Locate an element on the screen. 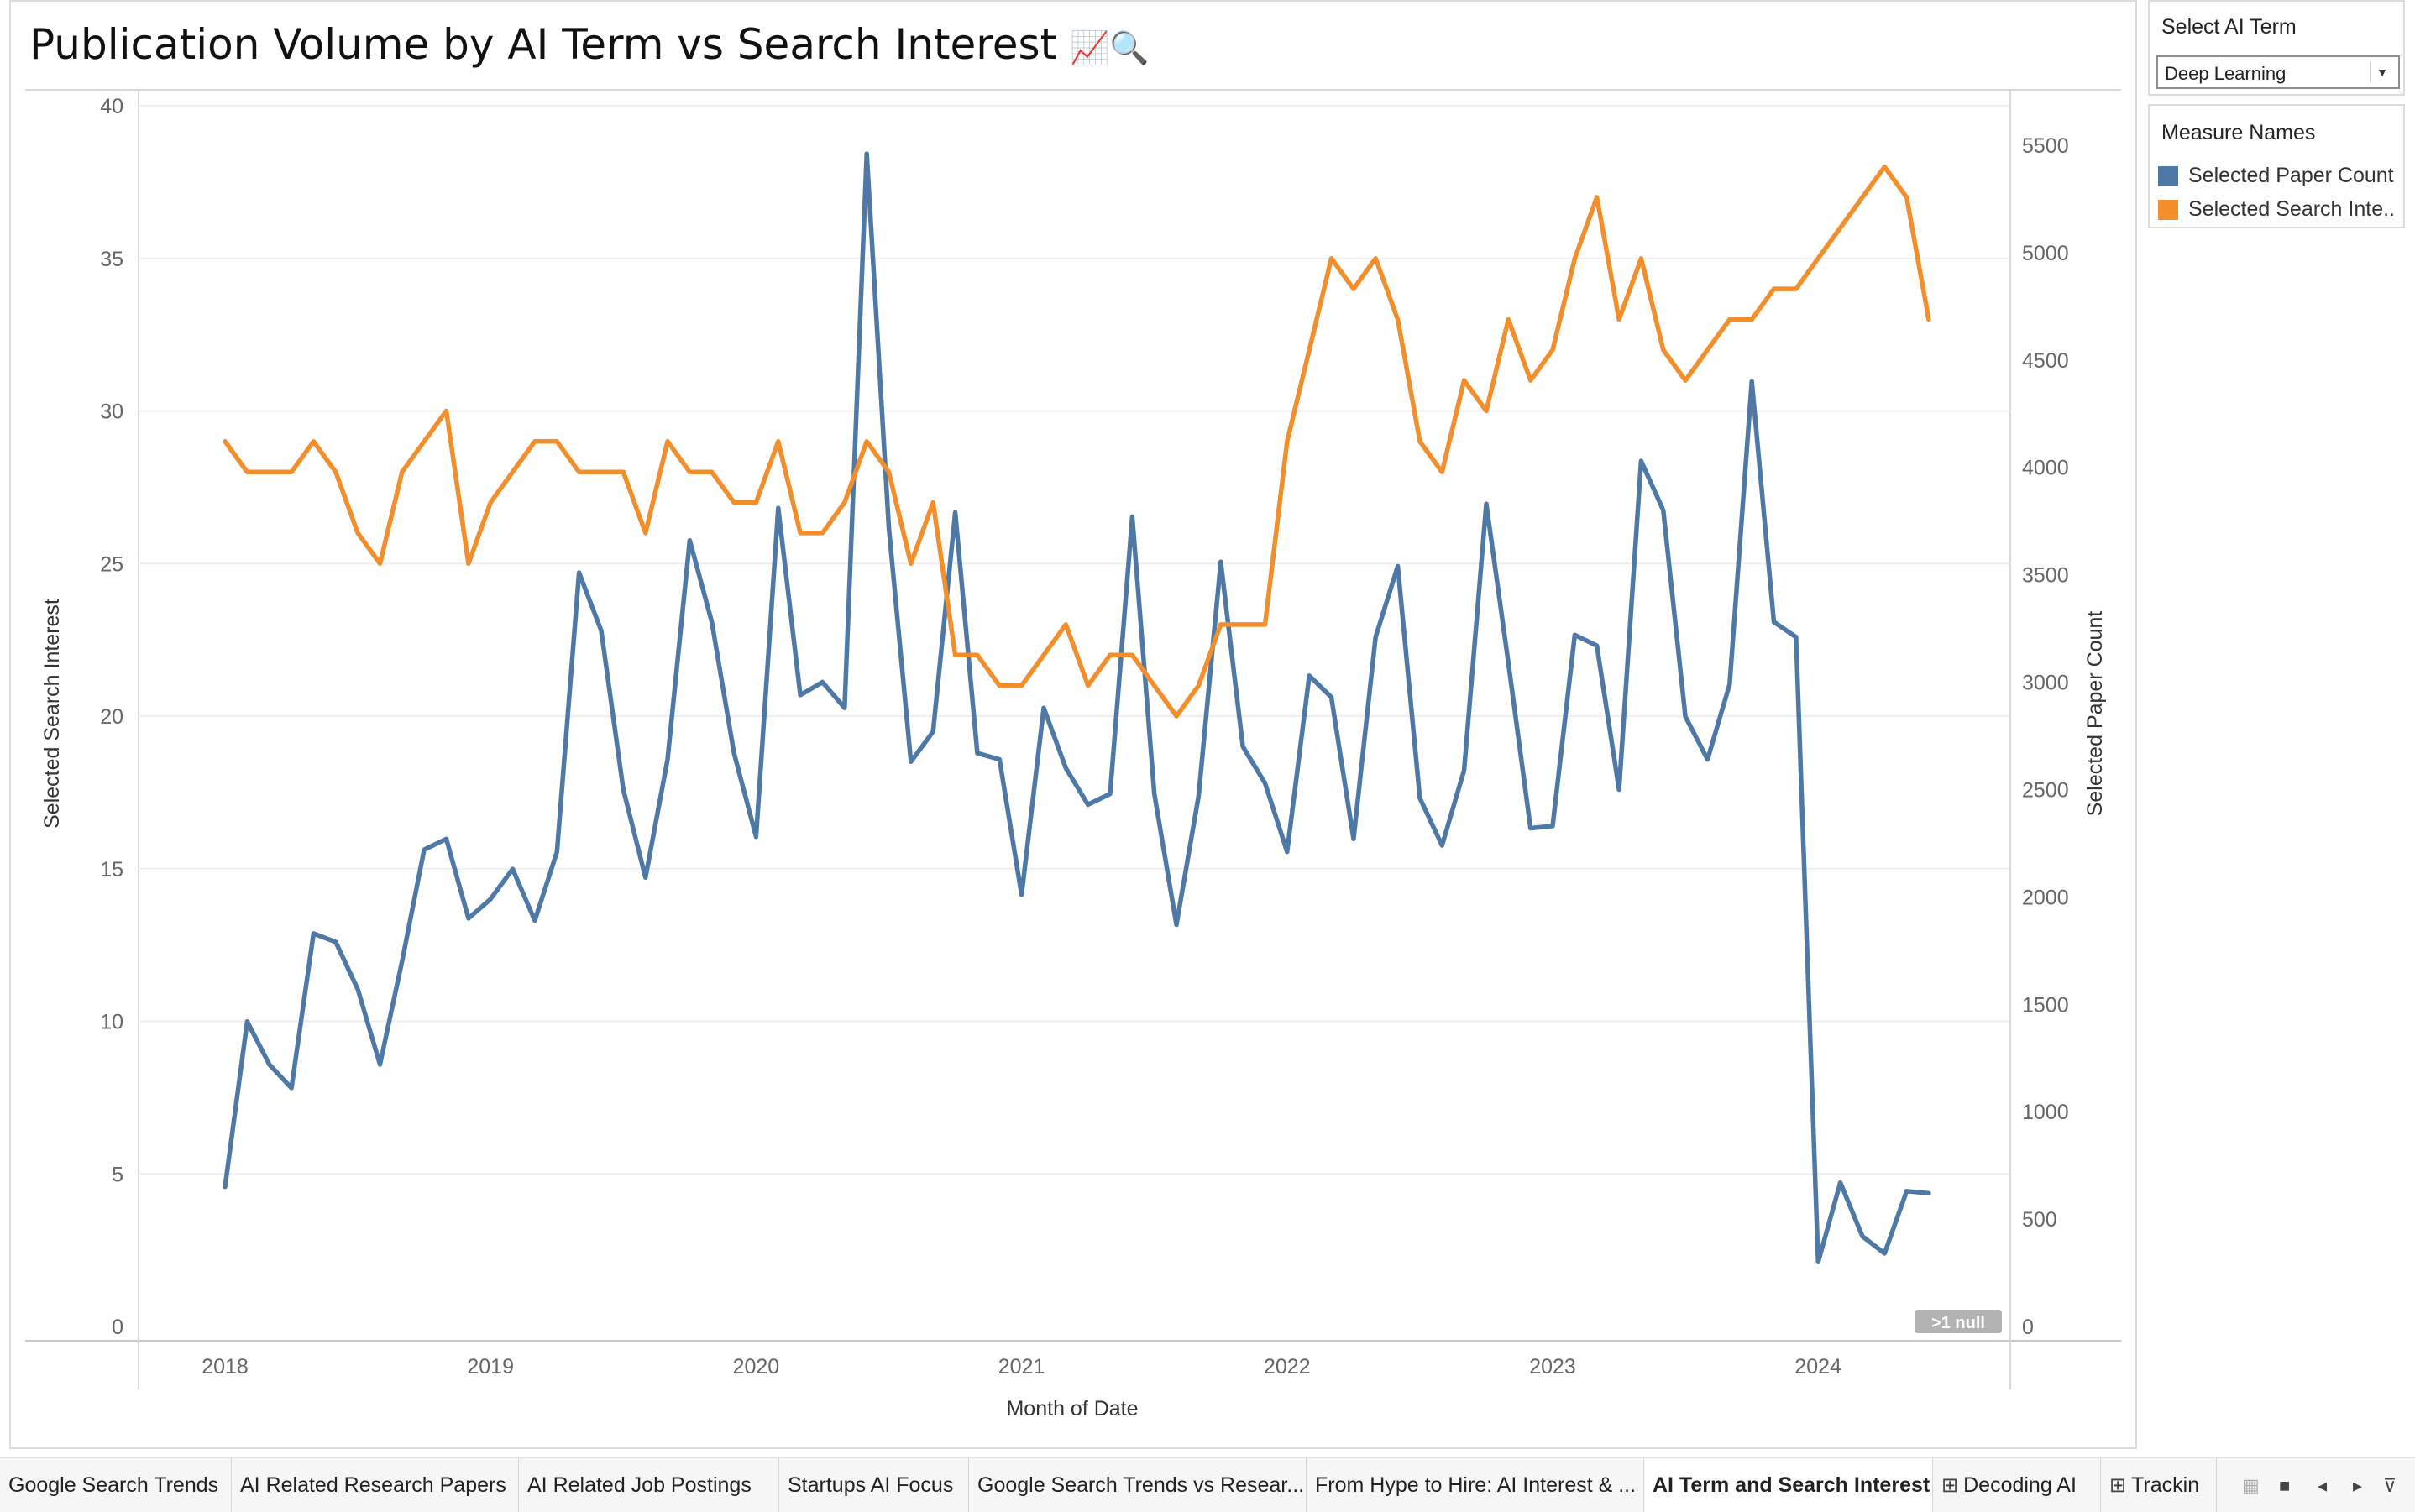 The image size is (2415, 1512). left-tick-label: 30 is located at coordinates (111, 412).